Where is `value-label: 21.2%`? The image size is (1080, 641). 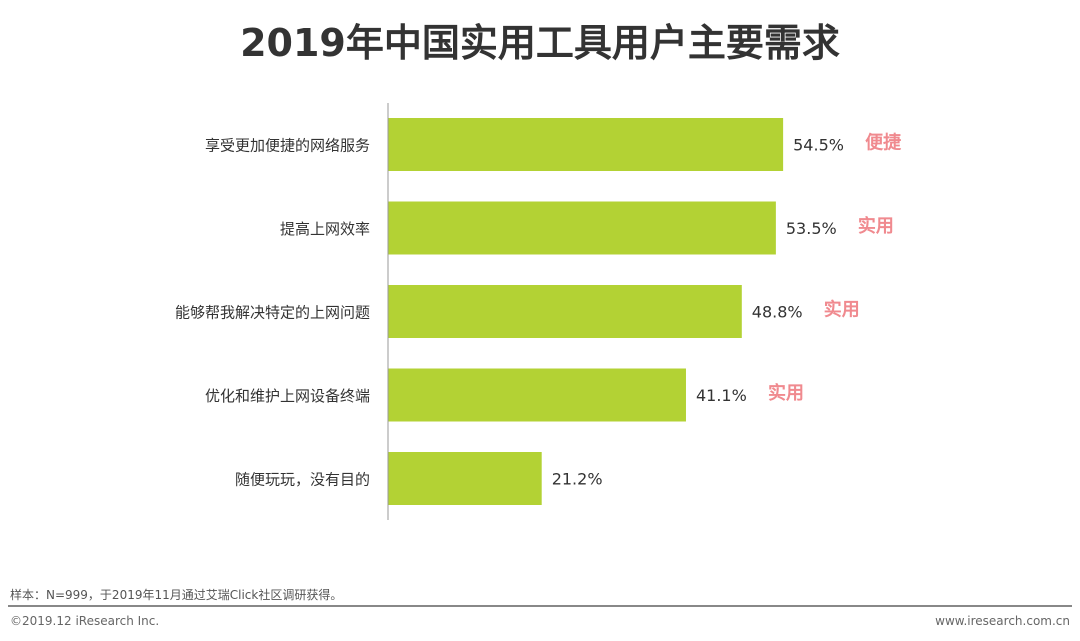
value-label: 21.2% is located at coordinates (577, 479).